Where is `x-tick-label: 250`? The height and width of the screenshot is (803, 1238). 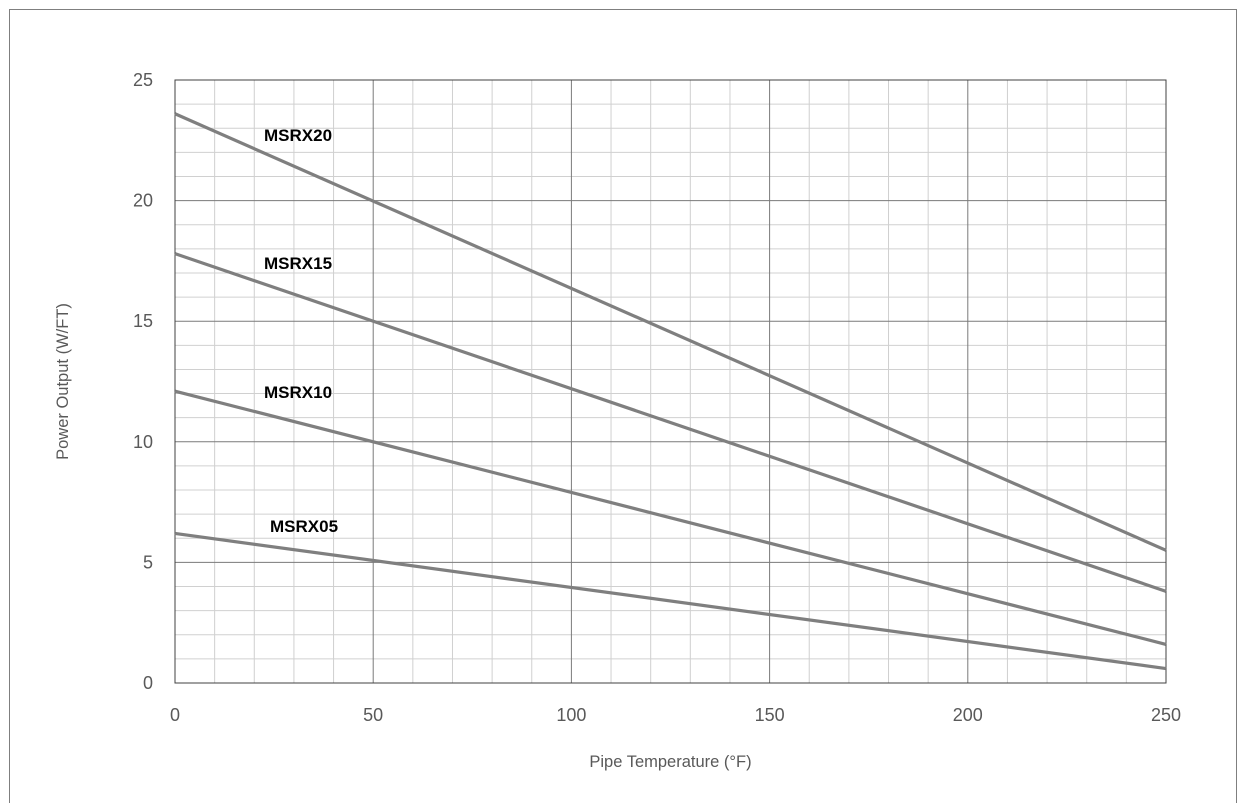
x-tick-label: 250 is located at coordinates (1166, 715).